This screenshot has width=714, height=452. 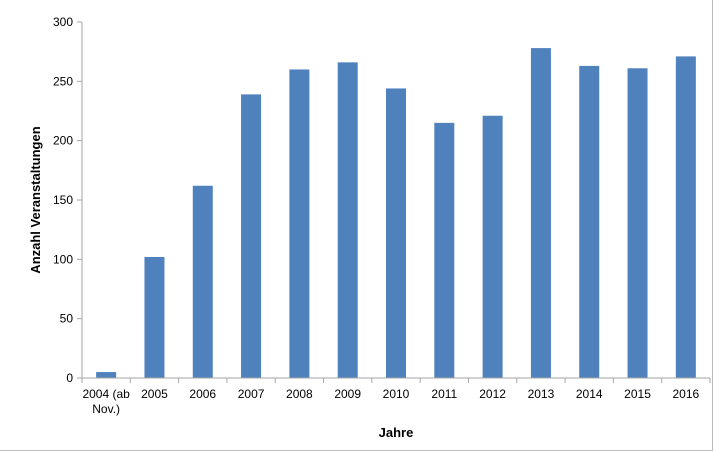 I want to click on y-tick-label: 300, so click(x=63, y=22).